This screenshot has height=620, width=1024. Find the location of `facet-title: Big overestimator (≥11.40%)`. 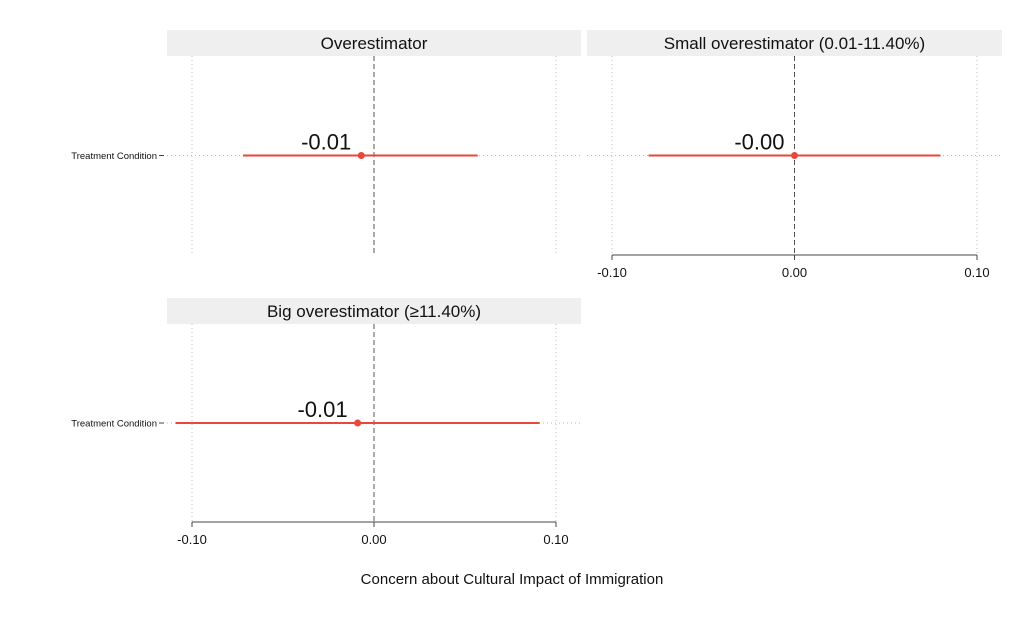

facet-title: Big overestimator (≥11.40%) is located at coordinates (374, 311).